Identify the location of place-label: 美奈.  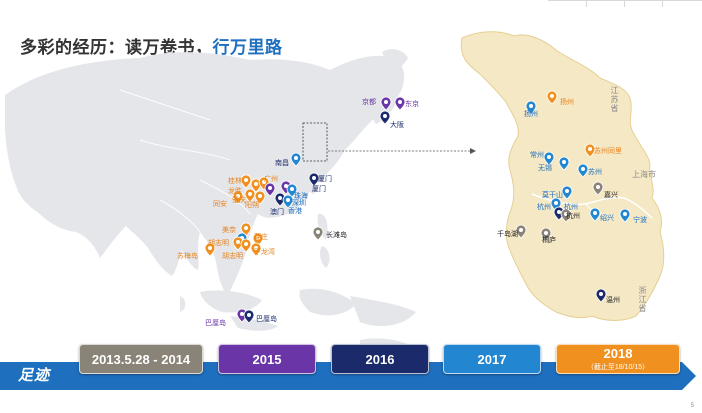
(229, 230).